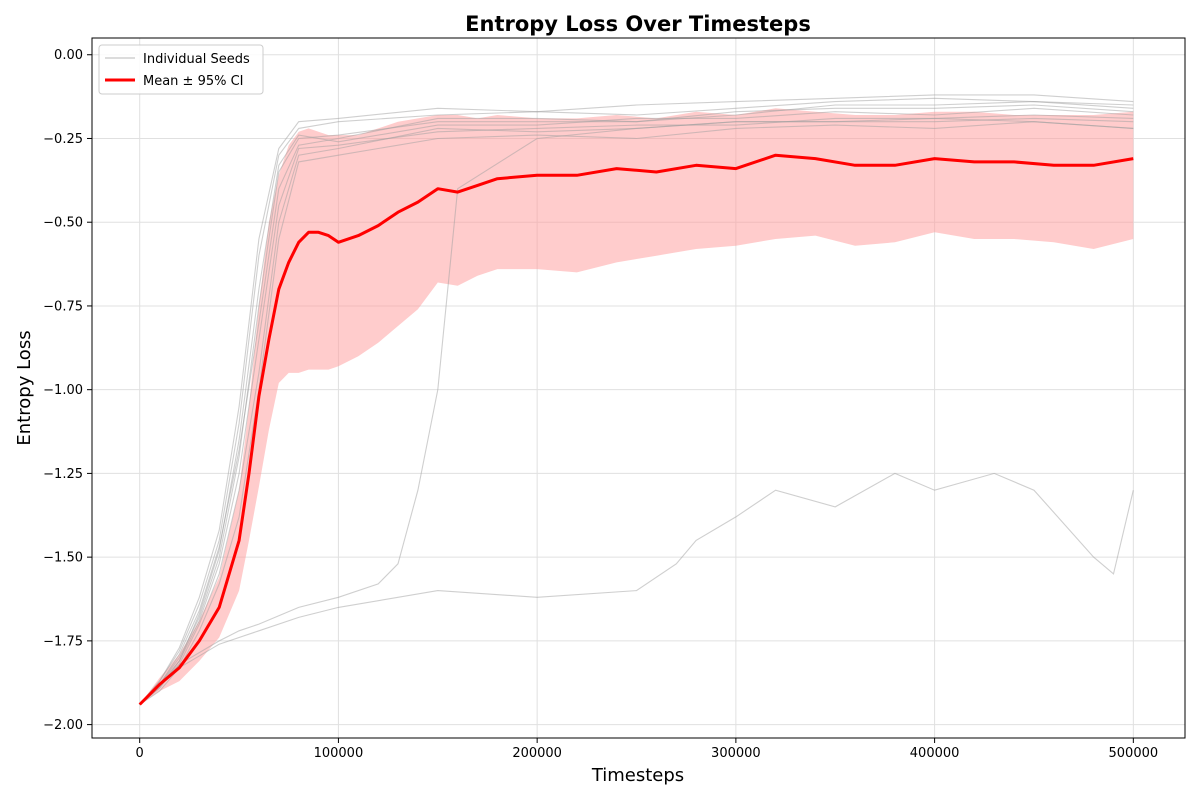  Describe the element at coordinates (140, 753) in the screenshot. I see `x-tick-label: 0` at that location.